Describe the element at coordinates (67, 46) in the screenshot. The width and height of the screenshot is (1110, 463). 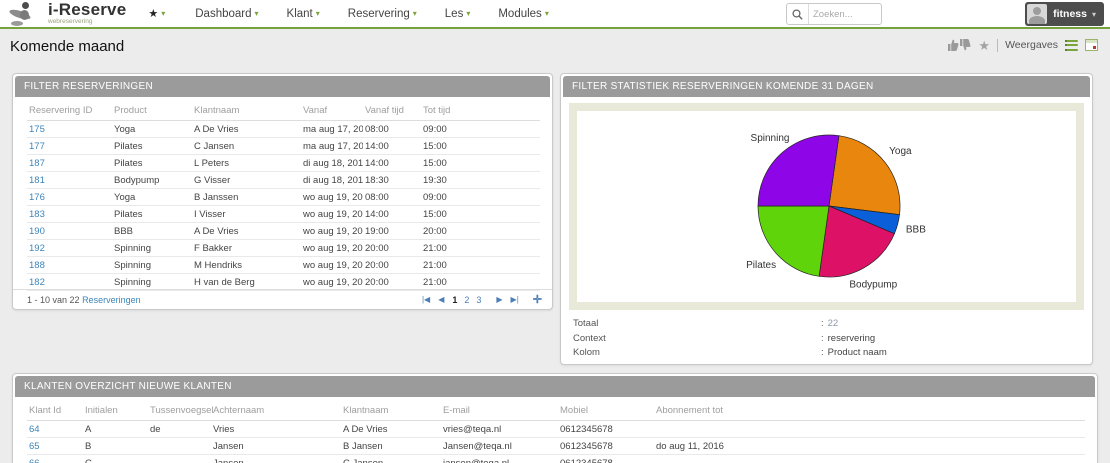
I see `page-title: Komende maand` at that location.